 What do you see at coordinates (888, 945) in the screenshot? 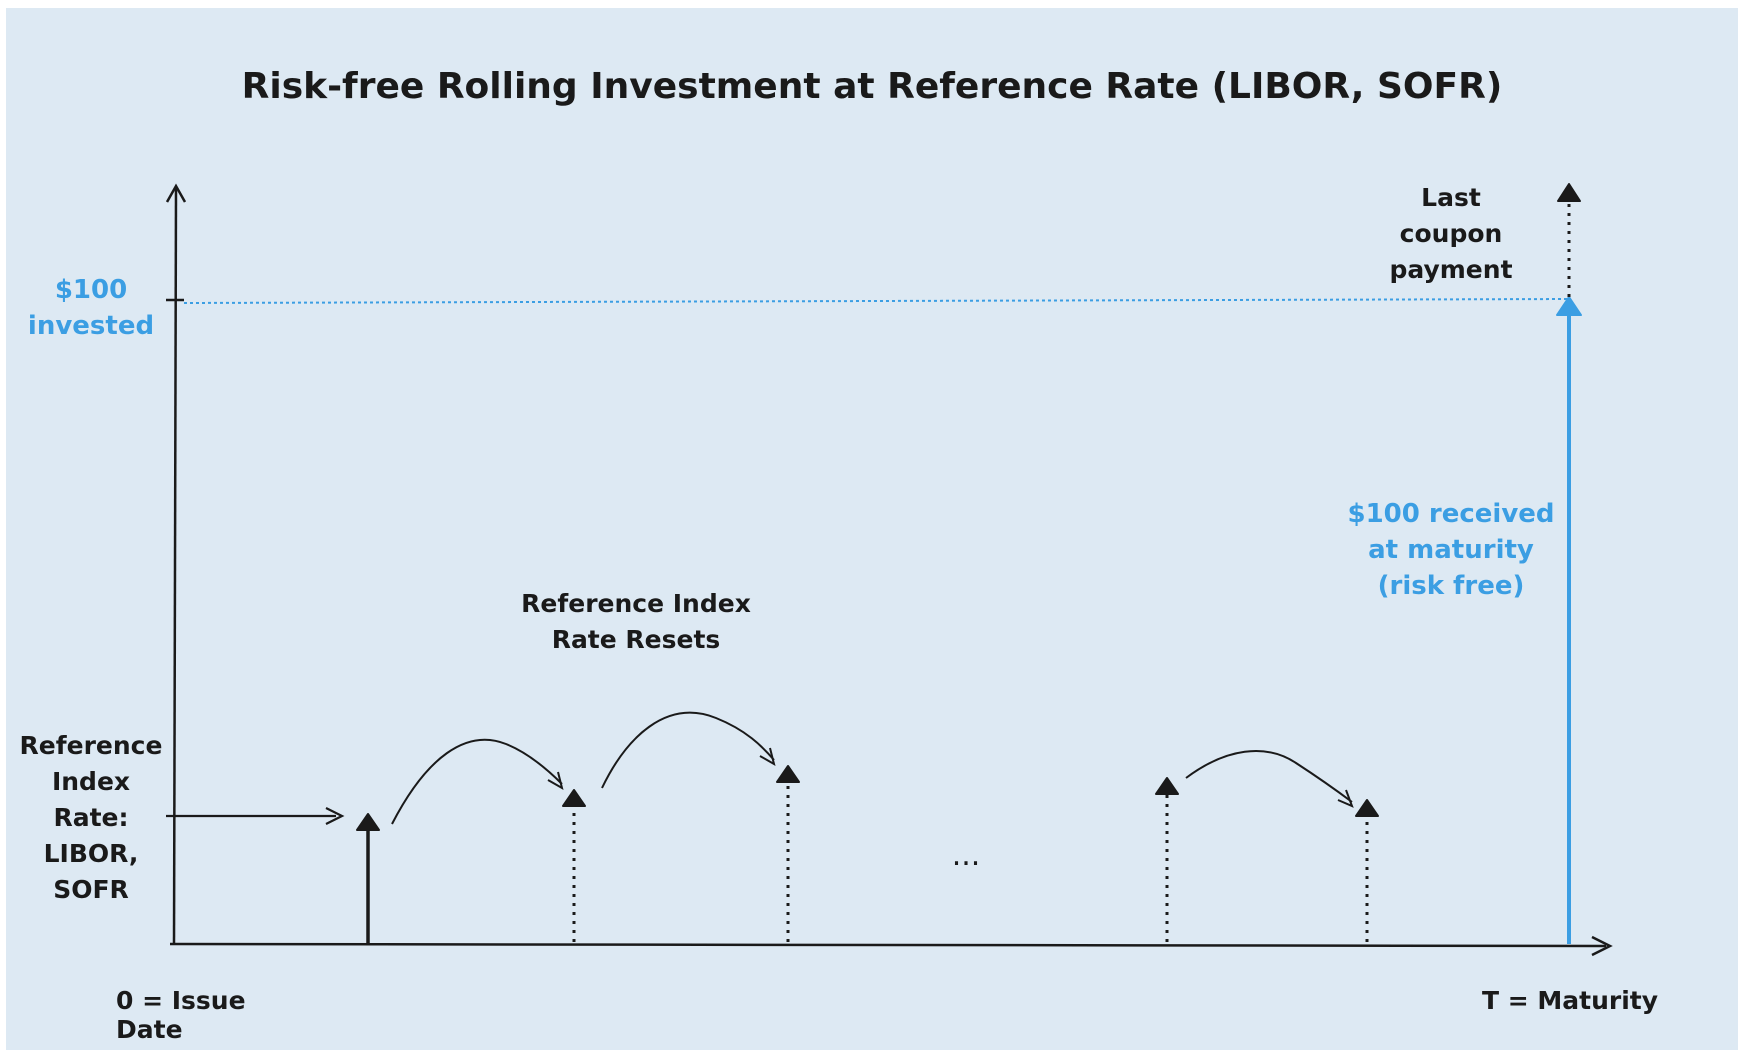
I see `x-axis` at bounding box center [888, 945].